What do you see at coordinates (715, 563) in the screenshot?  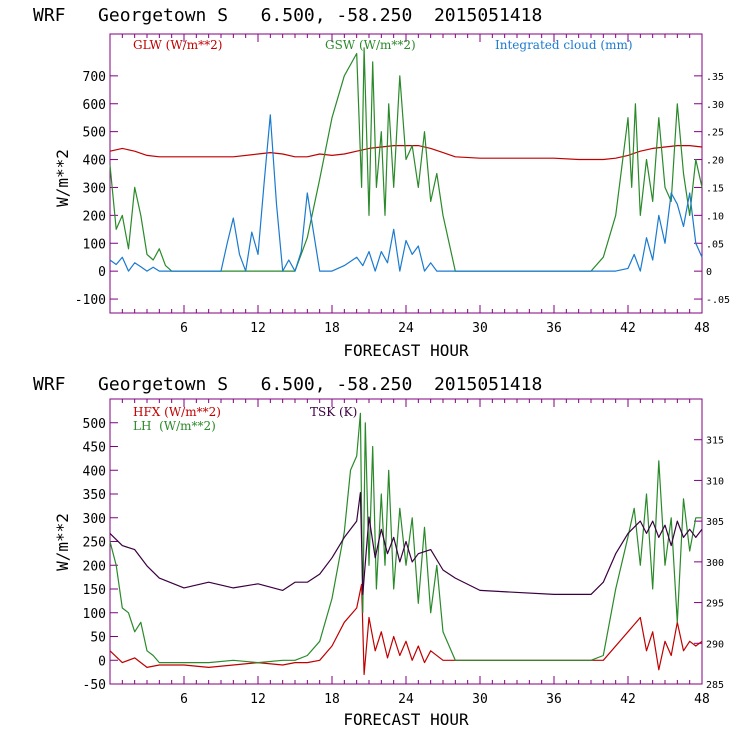 I see `y2-tick-label: 300` at bounding box center [715, 563].